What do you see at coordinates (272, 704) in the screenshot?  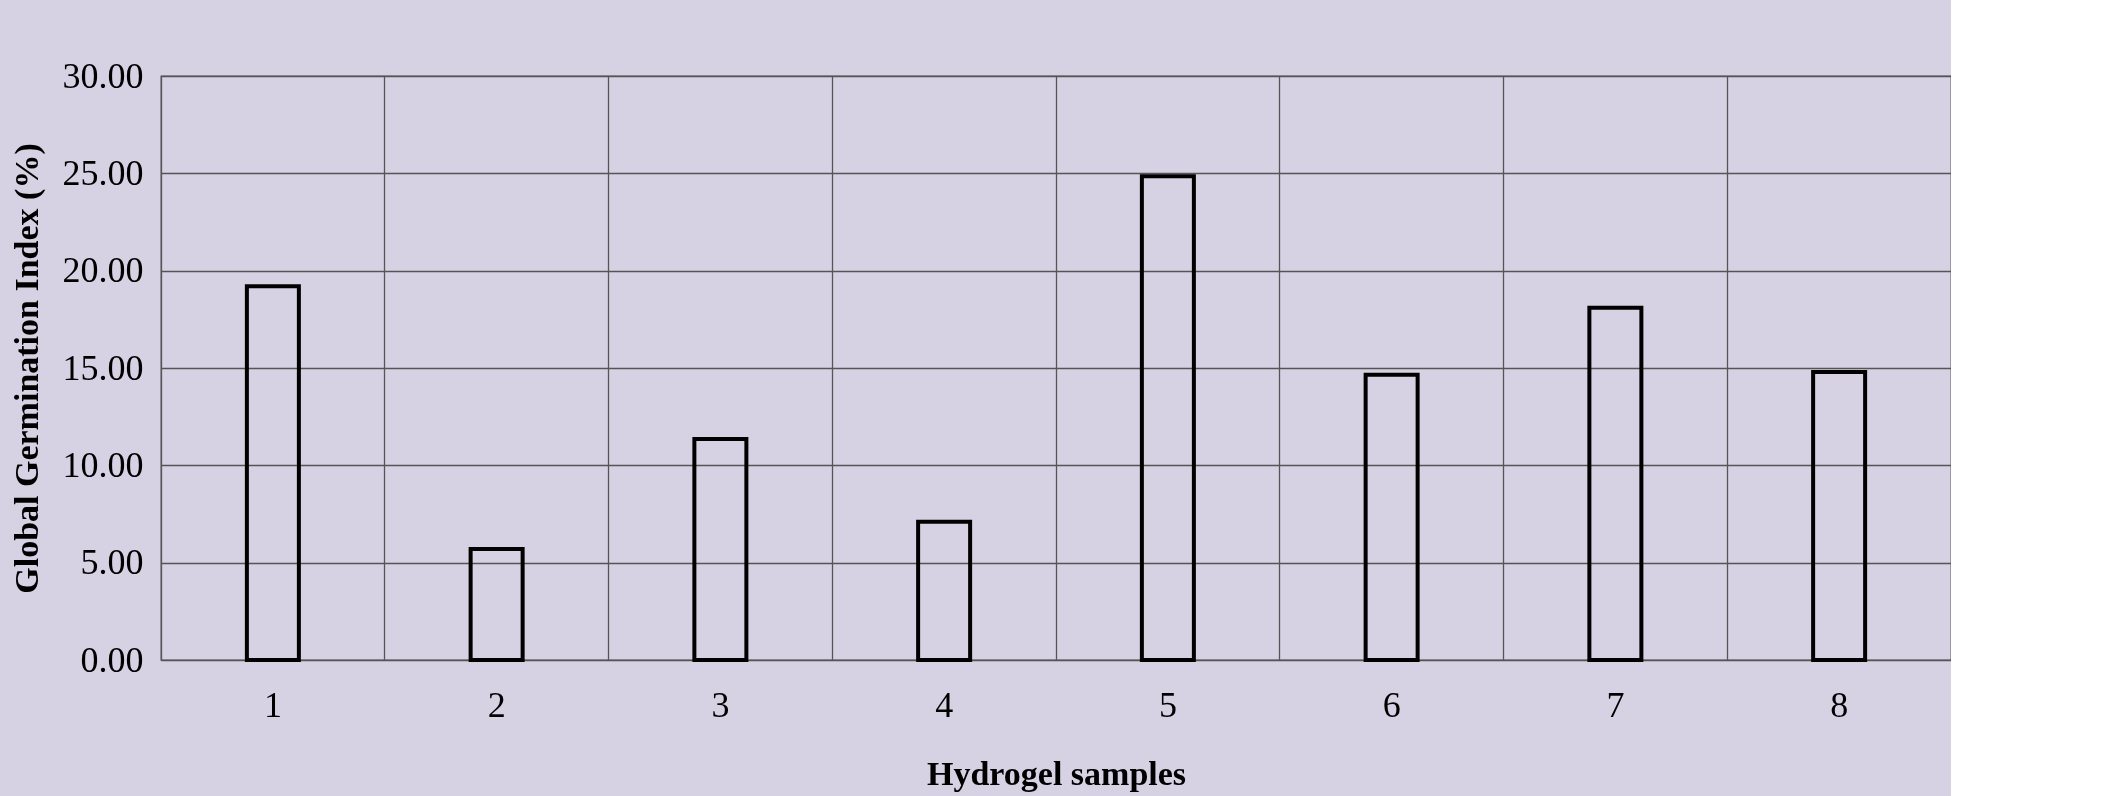 I see `x-tick-label: 1` at bounding box center [272, 704].